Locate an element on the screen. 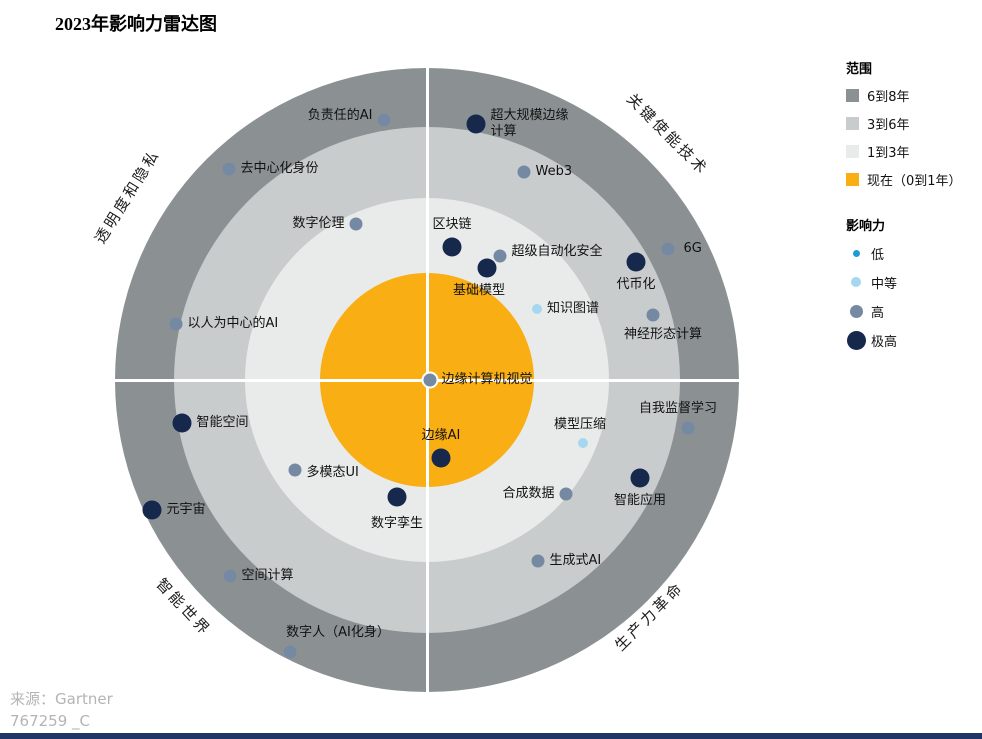 This screenshot has height=739, width=982. radar-point-label: 自我监督学习 is located at coordinates (678, 408).